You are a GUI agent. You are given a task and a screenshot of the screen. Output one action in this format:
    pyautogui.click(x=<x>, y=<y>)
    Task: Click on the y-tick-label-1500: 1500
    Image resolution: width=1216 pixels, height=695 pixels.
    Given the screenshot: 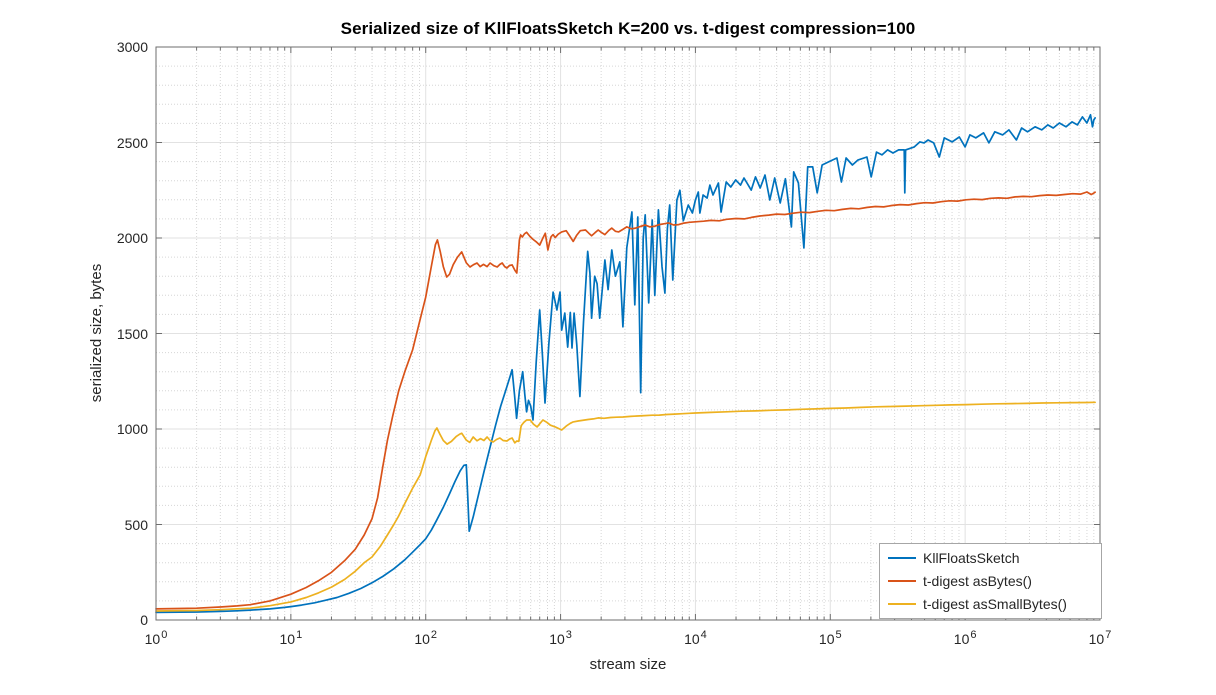 What is the action you would take?
    pyautogui.click(x=132, y=333)
    